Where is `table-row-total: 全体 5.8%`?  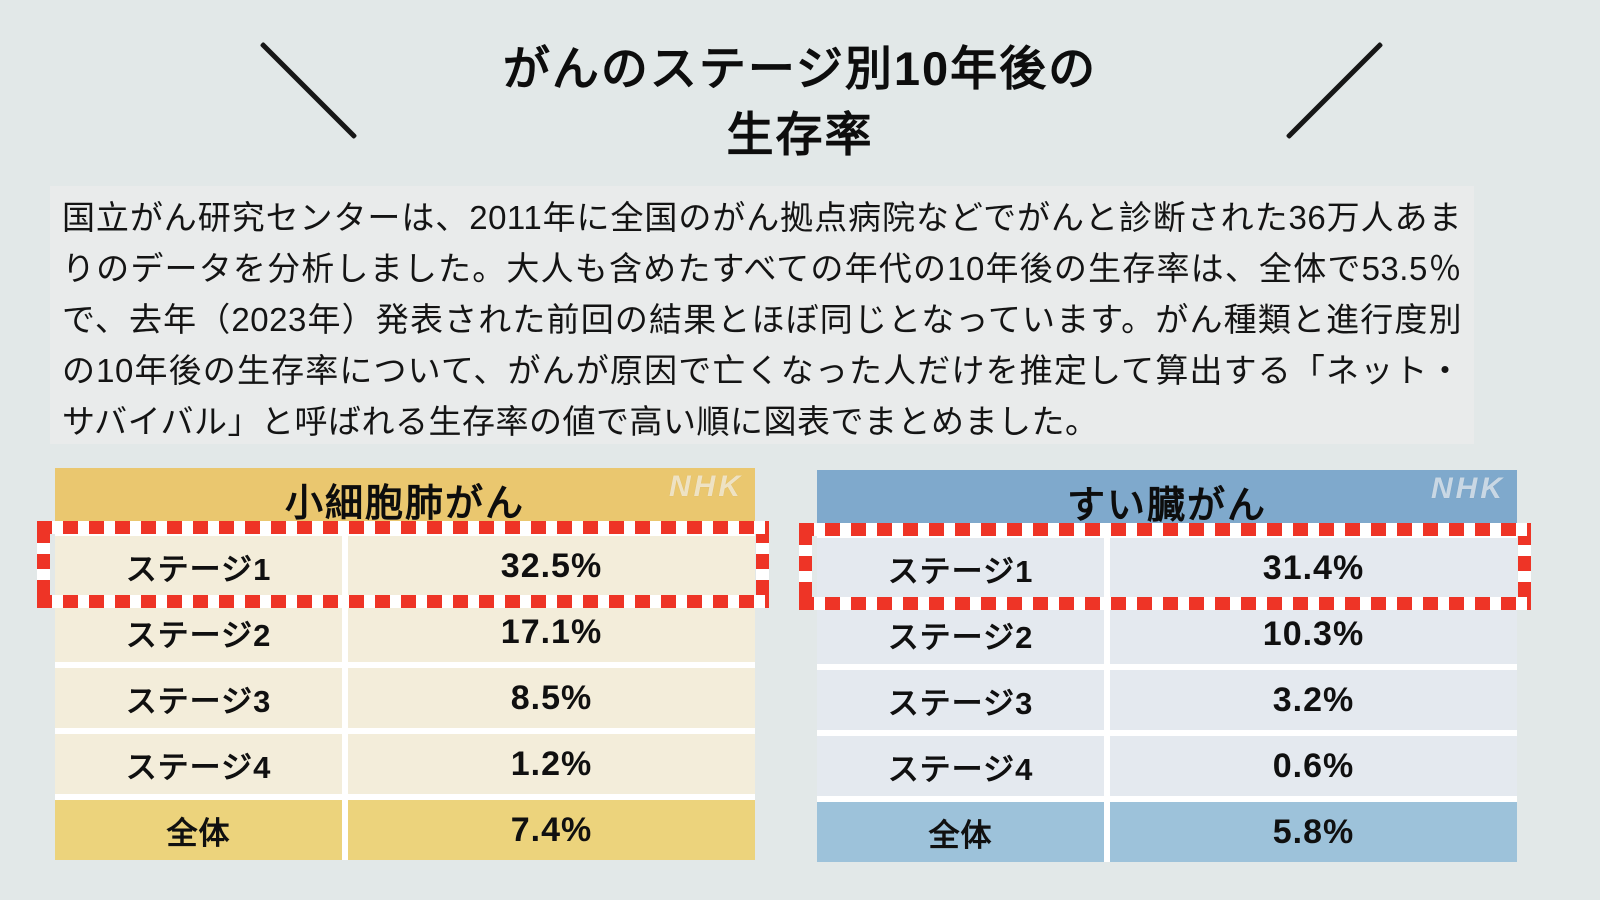 table-row-total: 全体 5.8% is located at coordinates (1167, 832).